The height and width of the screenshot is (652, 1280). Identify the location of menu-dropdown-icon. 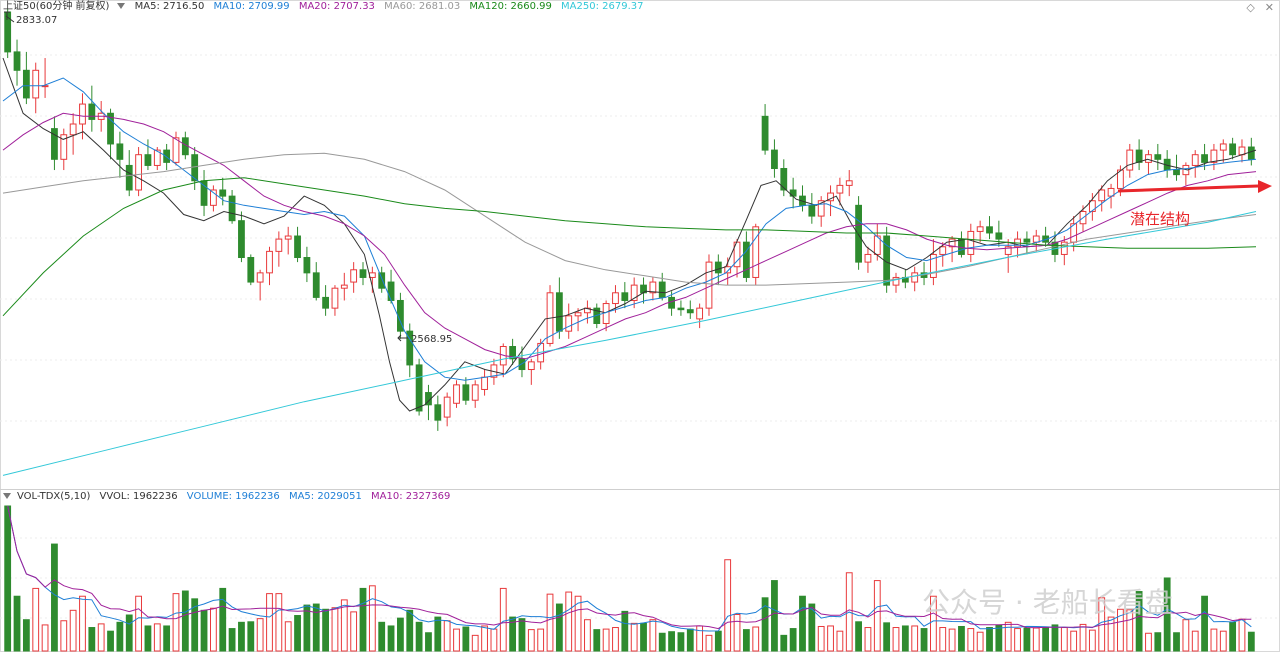
(121, 5).